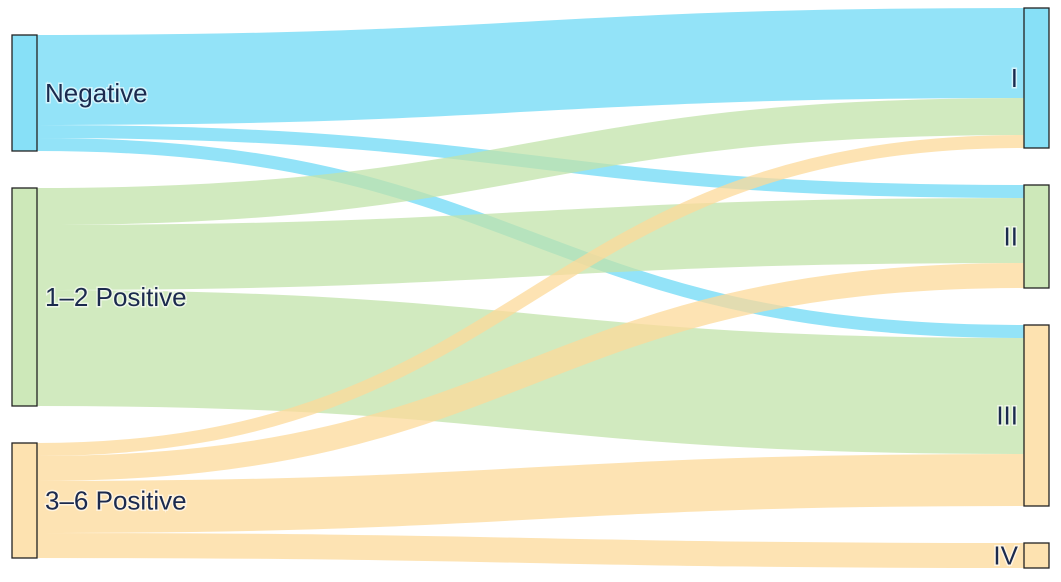  What do you see at coordinates (1014, 78) in the screenshot?
I see `node-label: I` at bounding box center [1014, 78].